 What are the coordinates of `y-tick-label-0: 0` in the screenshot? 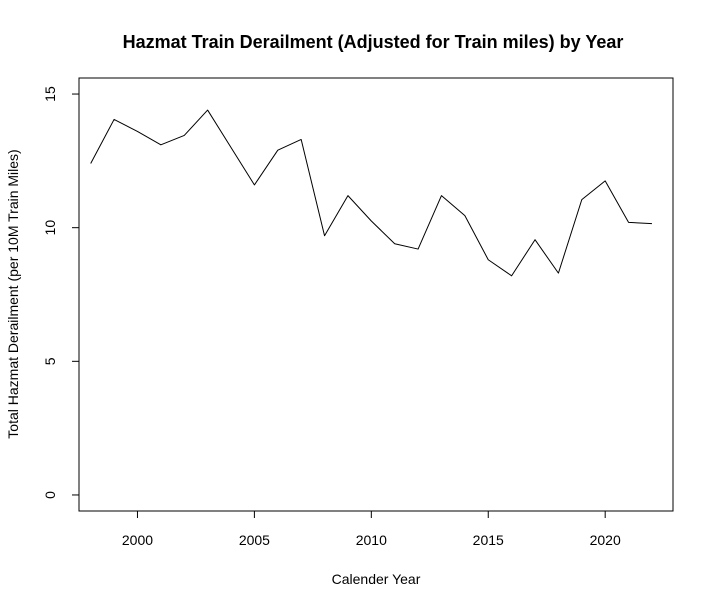 It's located at (50, 495).